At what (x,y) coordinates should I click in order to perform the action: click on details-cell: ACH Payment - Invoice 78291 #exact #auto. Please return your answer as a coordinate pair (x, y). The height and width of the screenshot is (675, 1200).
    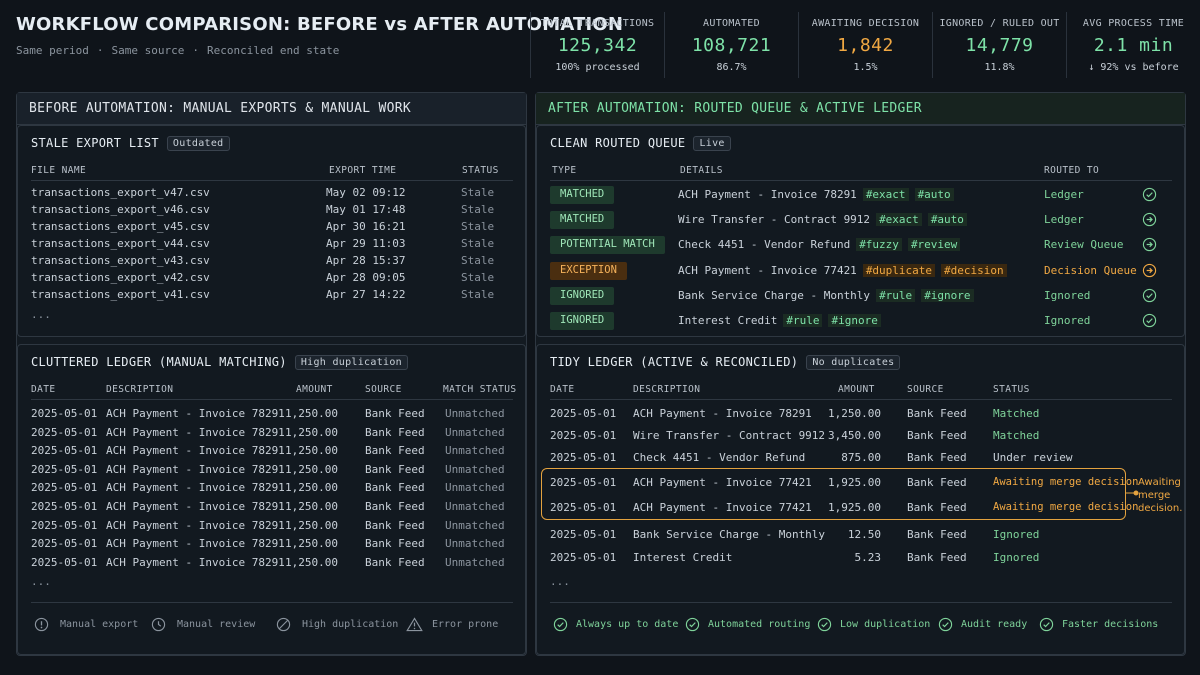
    Looking at the image, I should click on (816, 194).